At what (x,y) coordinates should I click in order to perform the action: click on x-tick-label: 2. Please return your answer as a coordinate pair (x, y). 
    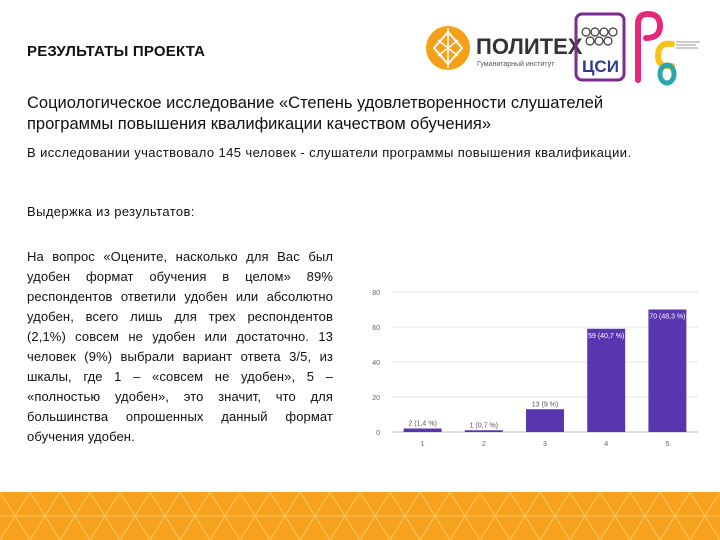
    Looking at the image, I should click on (484, 444).